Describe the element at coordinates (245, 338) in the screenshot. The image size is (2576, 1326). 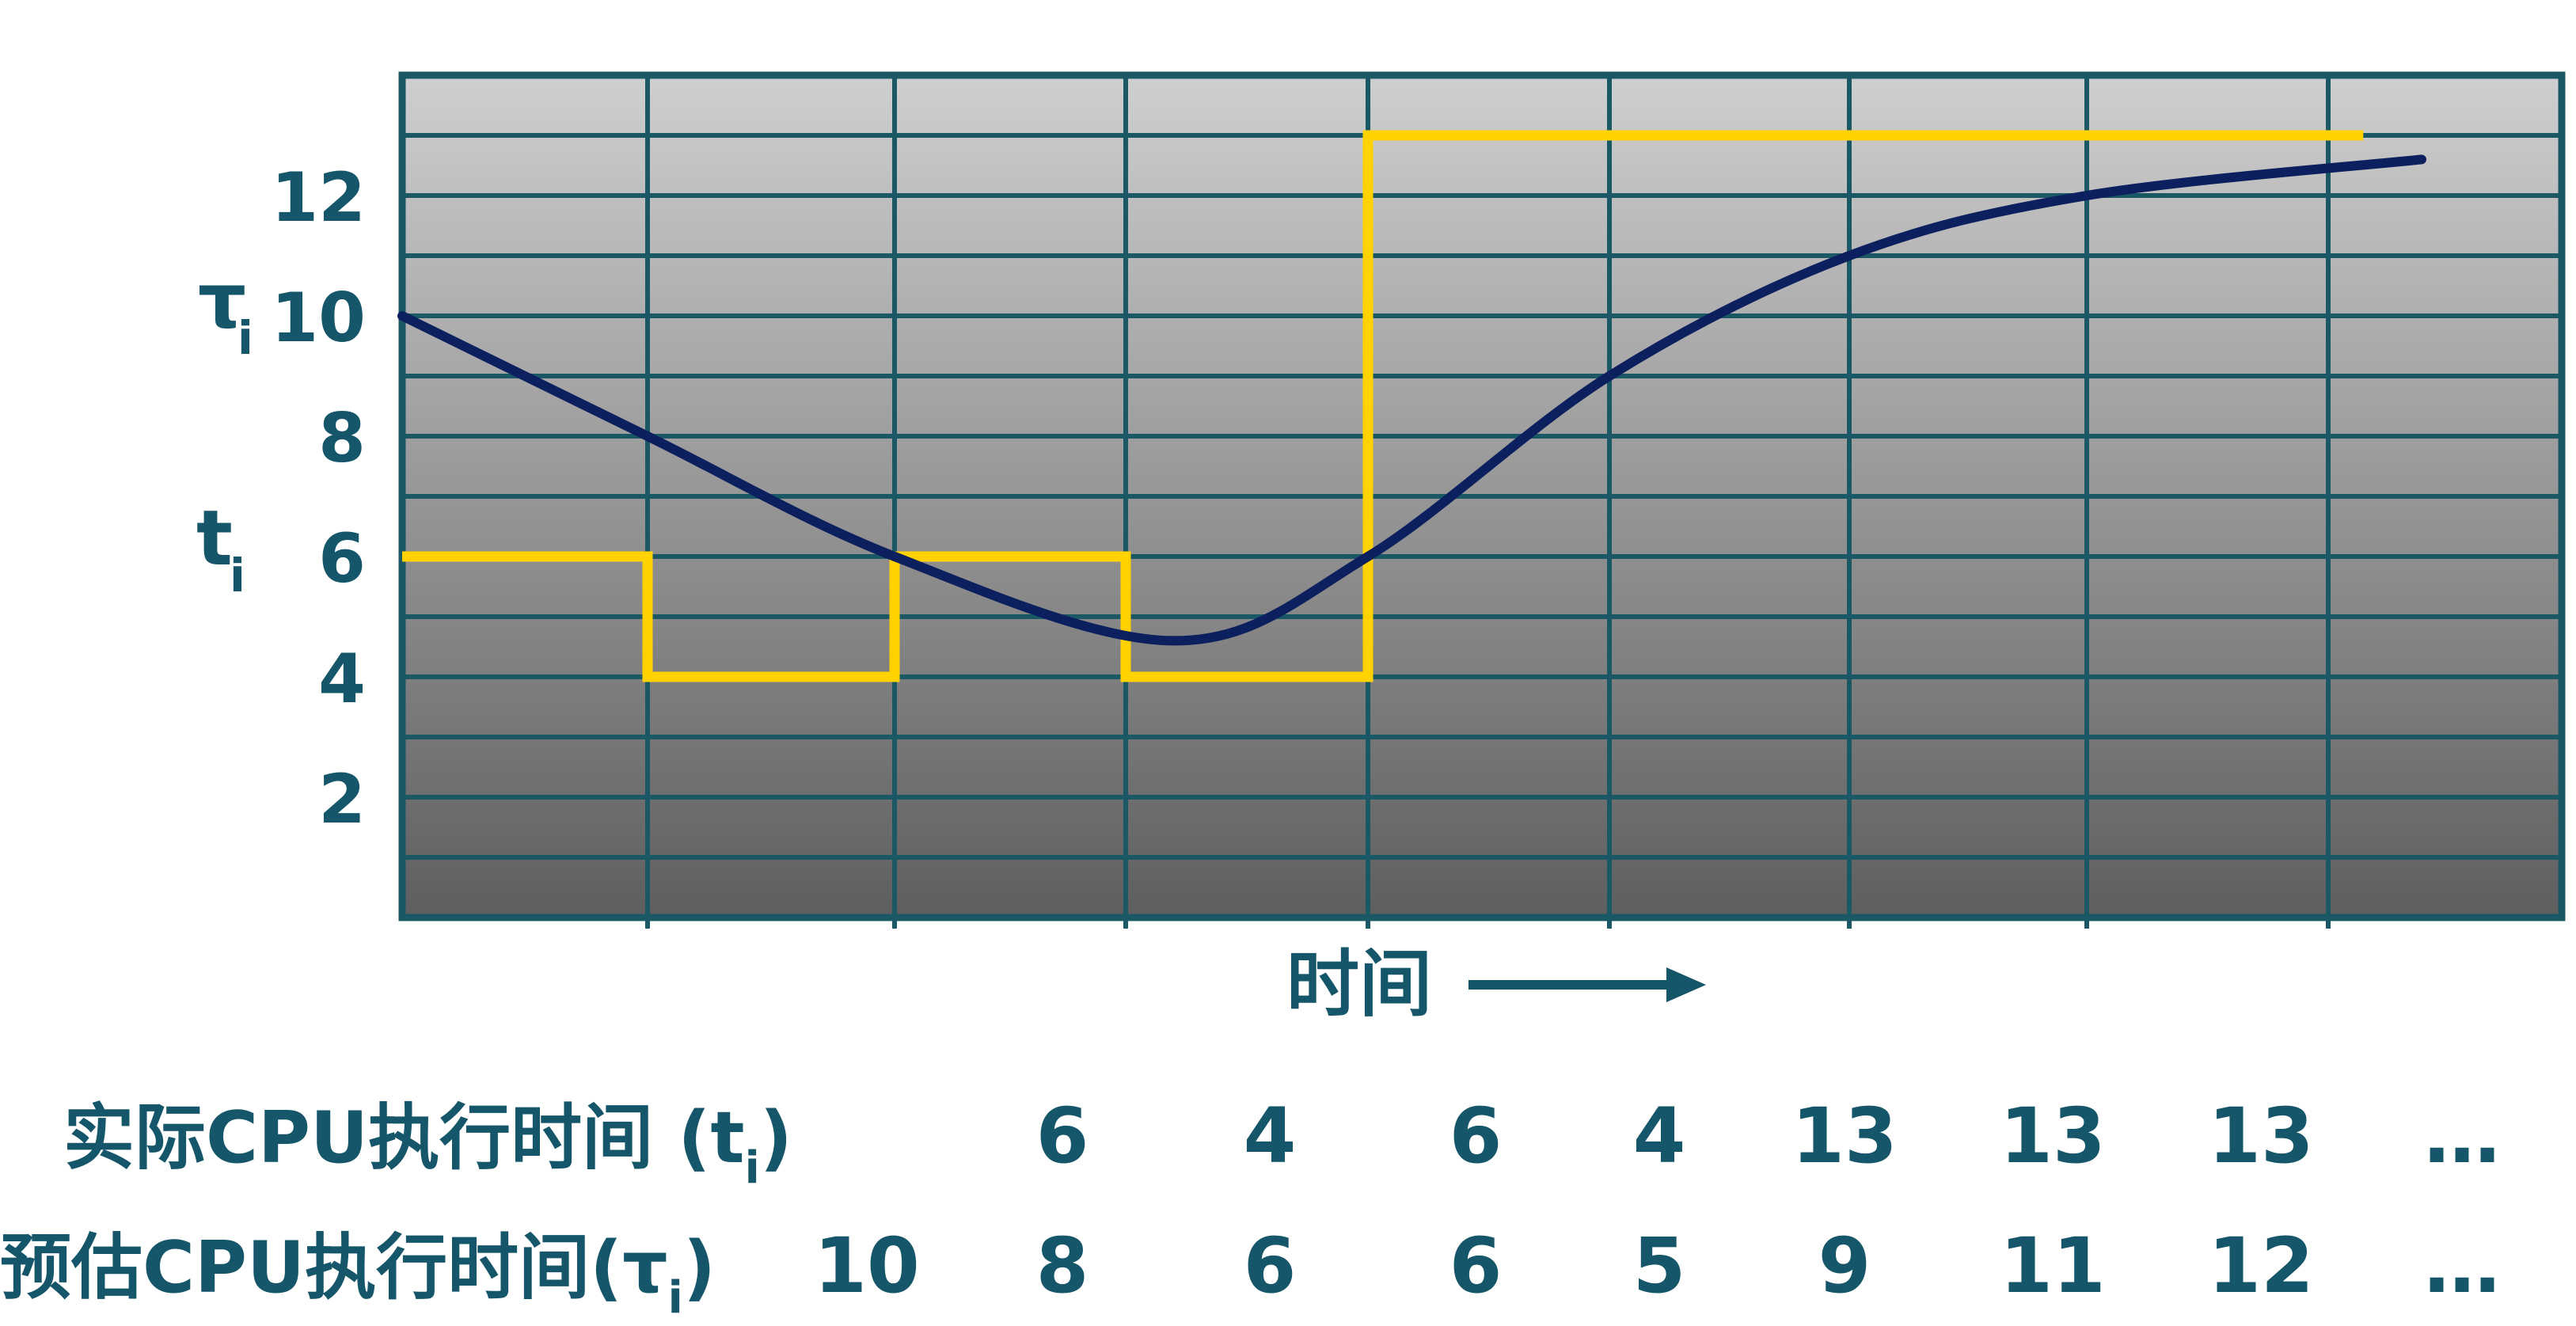
I see `estimated-axis-subscript: i` at that location.